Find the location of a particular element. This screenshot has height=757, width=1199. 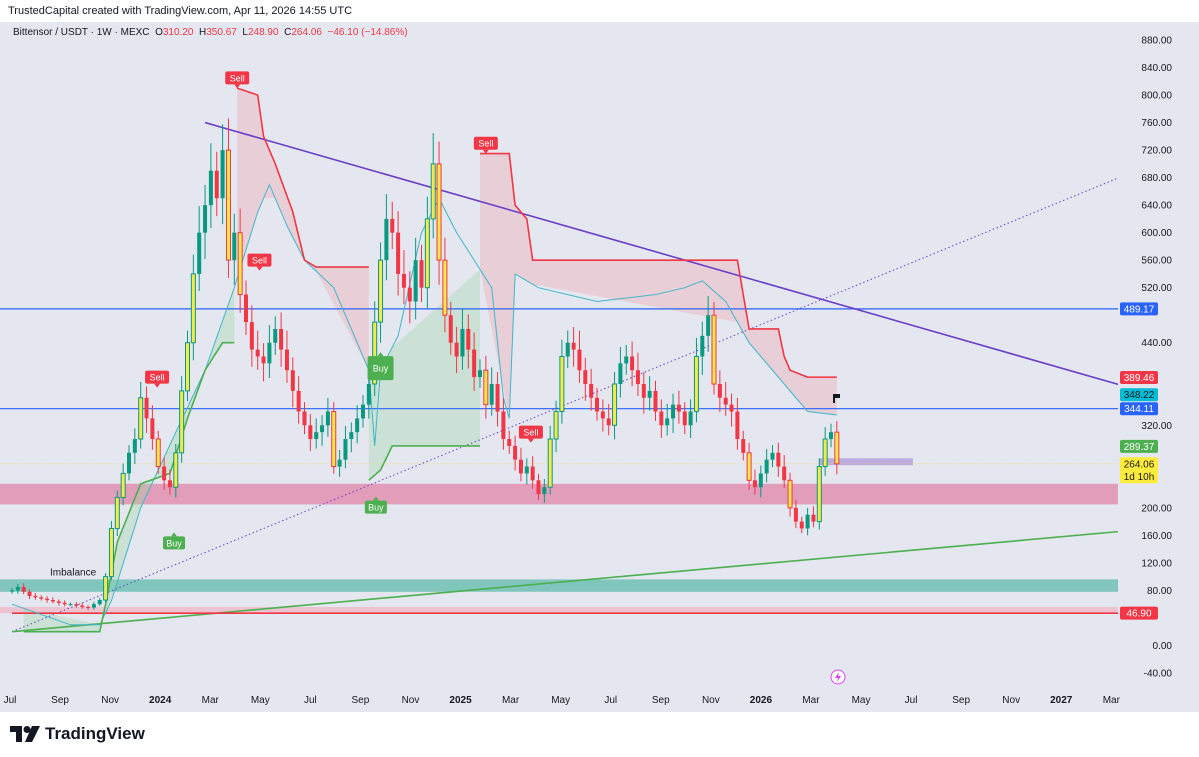

buy-signal: Buy is located at coordinates (375, 505).